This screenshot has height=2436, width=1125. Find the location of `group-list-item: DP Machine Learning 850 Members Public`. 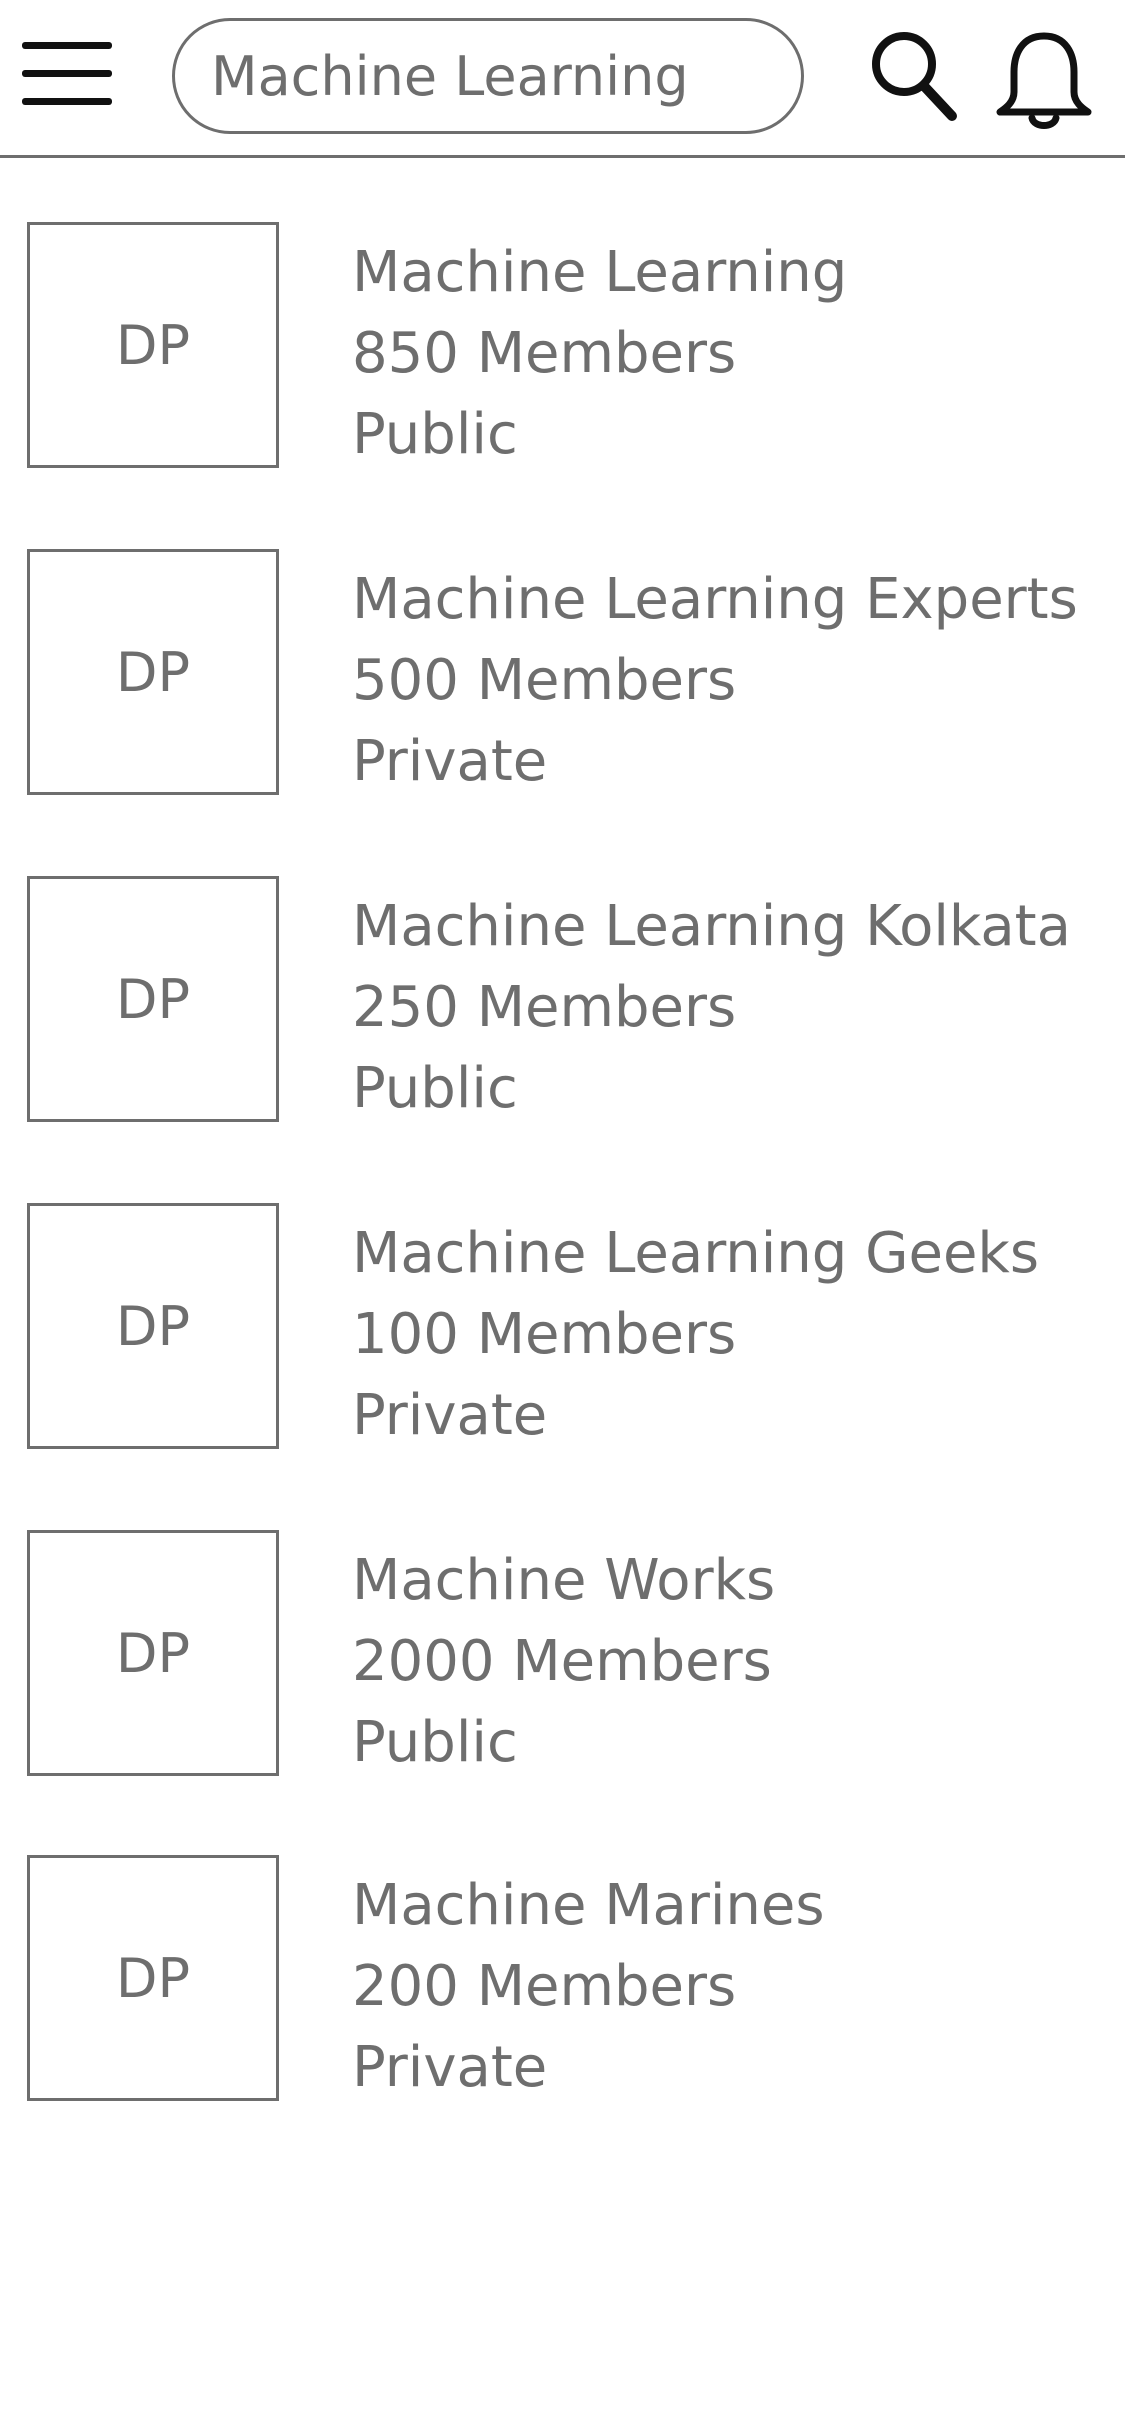

group-list-item: DP Machine Learning 850 Members Public is located at coordinates (562, 347).